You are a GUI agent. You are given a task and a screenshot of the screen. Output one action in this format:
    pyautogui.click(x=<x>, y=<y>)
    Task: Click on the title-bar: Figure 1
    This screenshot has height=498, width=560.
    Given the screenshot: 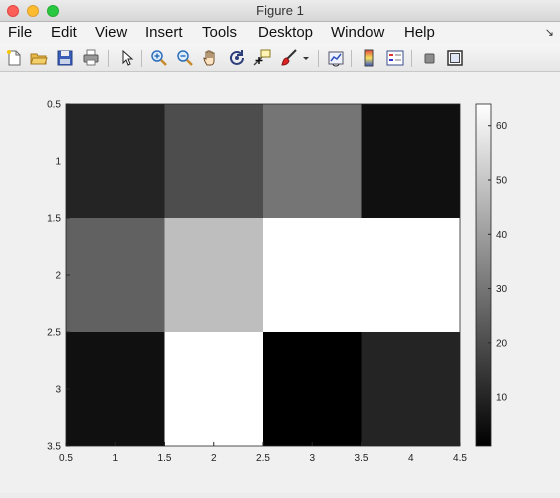 What is the action you would take?
    pyautogui.click(x=280, y=11)
    